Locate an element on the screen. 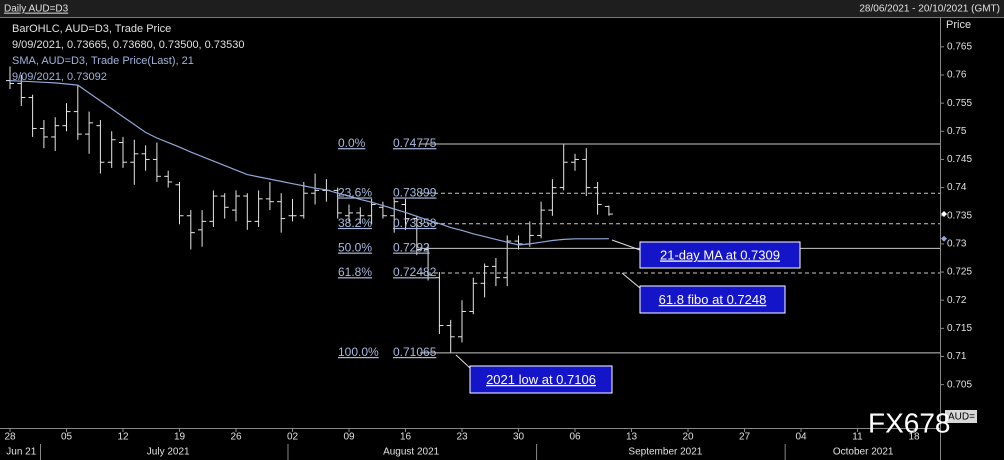  x-tick-label: 11 is located at coordinates (857, 437).